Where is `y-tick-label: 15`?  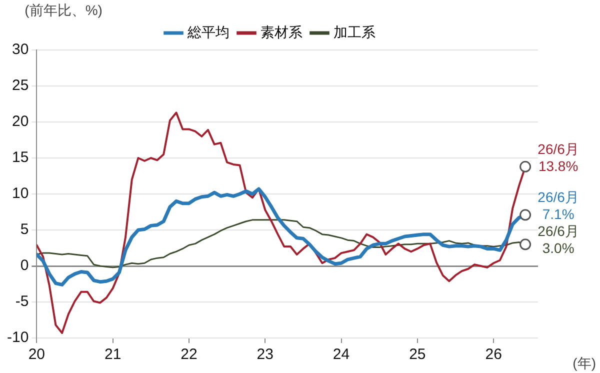
y-tick-label: 15 is located at coordinates (20, 157).